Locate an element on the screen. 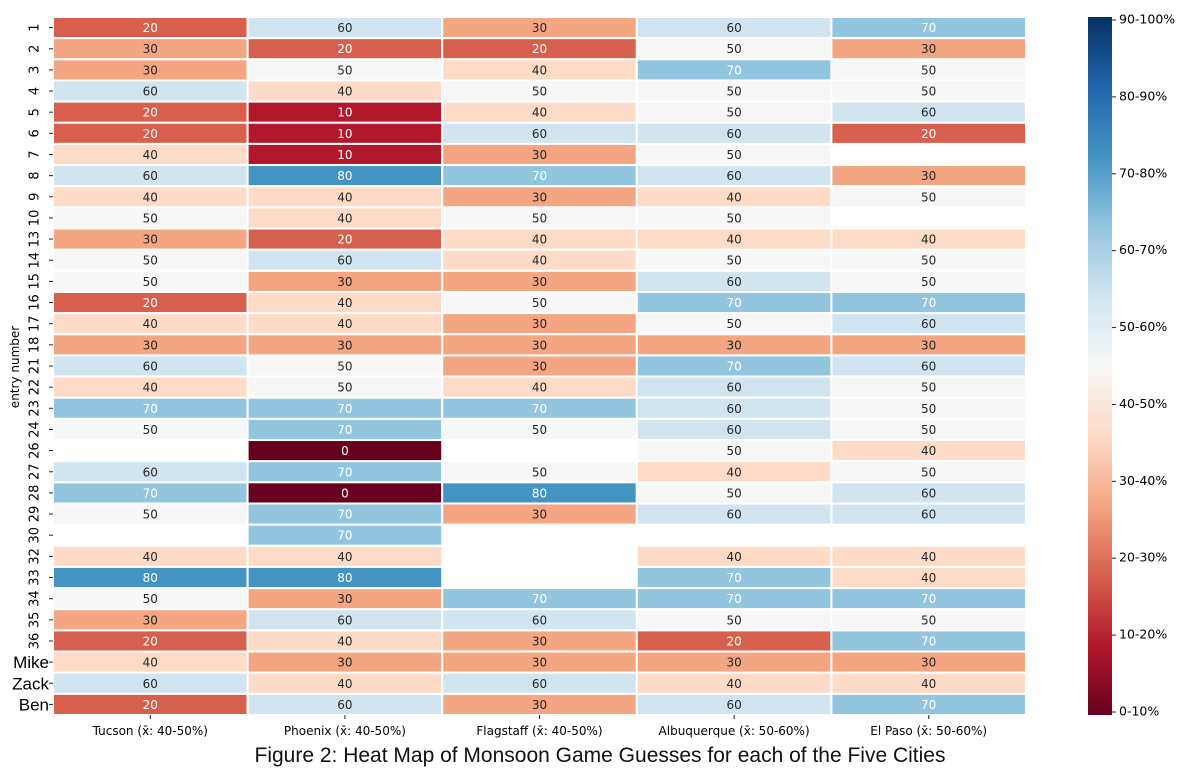  colorbar-label: 80-90% is located at coordinates (1143, 95).